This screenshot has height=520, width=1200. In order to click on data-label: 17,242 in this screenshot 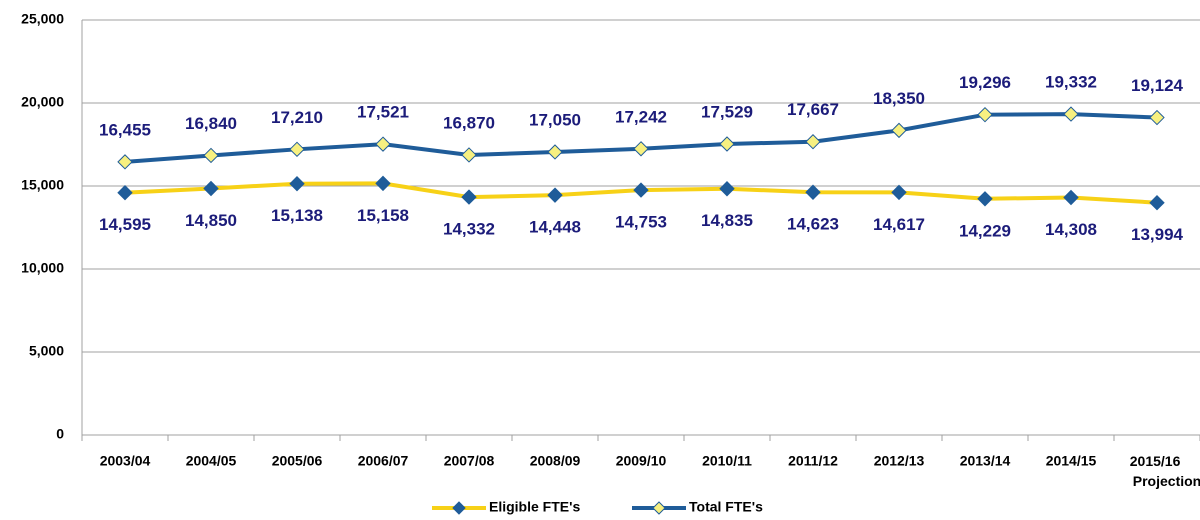, I will do `click(641, 116)`.